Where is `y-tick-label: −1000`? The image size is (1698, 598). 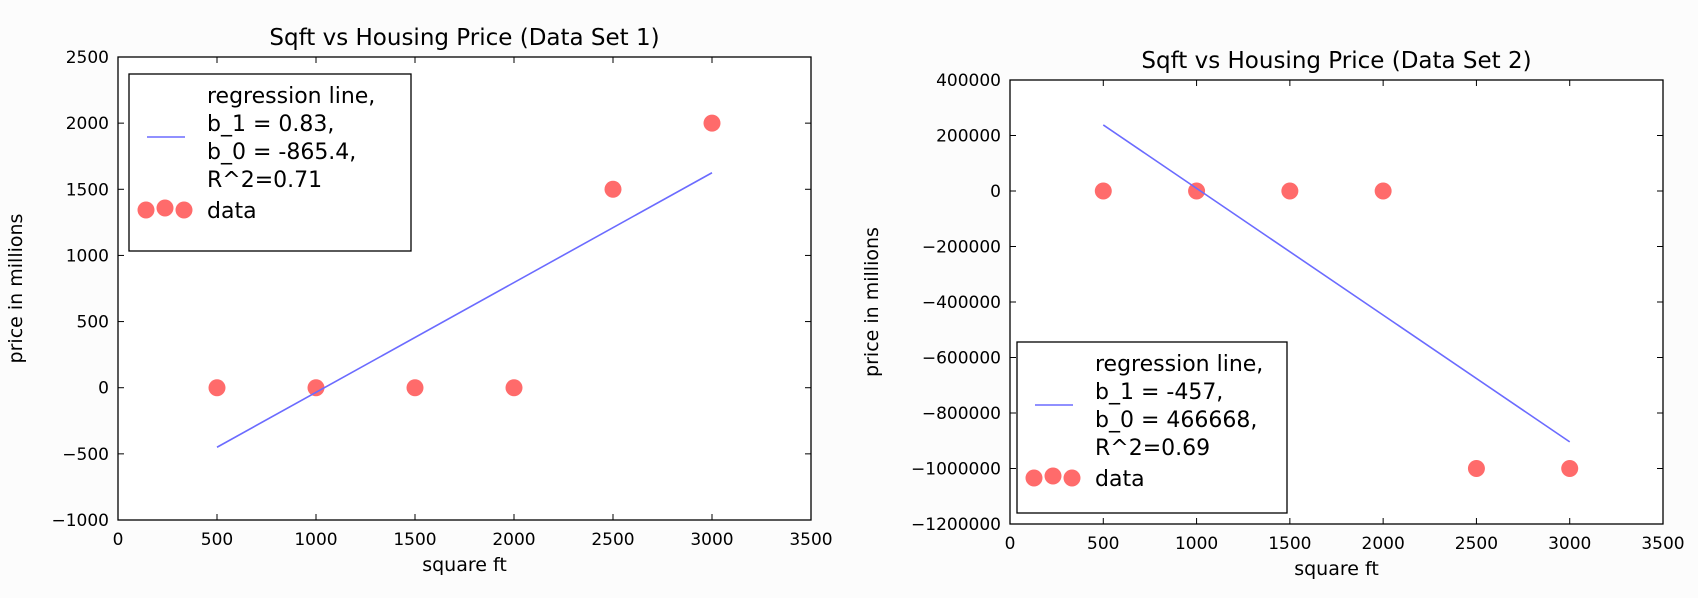
y-tick-label: −1000 is located at coordinates (80, 521).